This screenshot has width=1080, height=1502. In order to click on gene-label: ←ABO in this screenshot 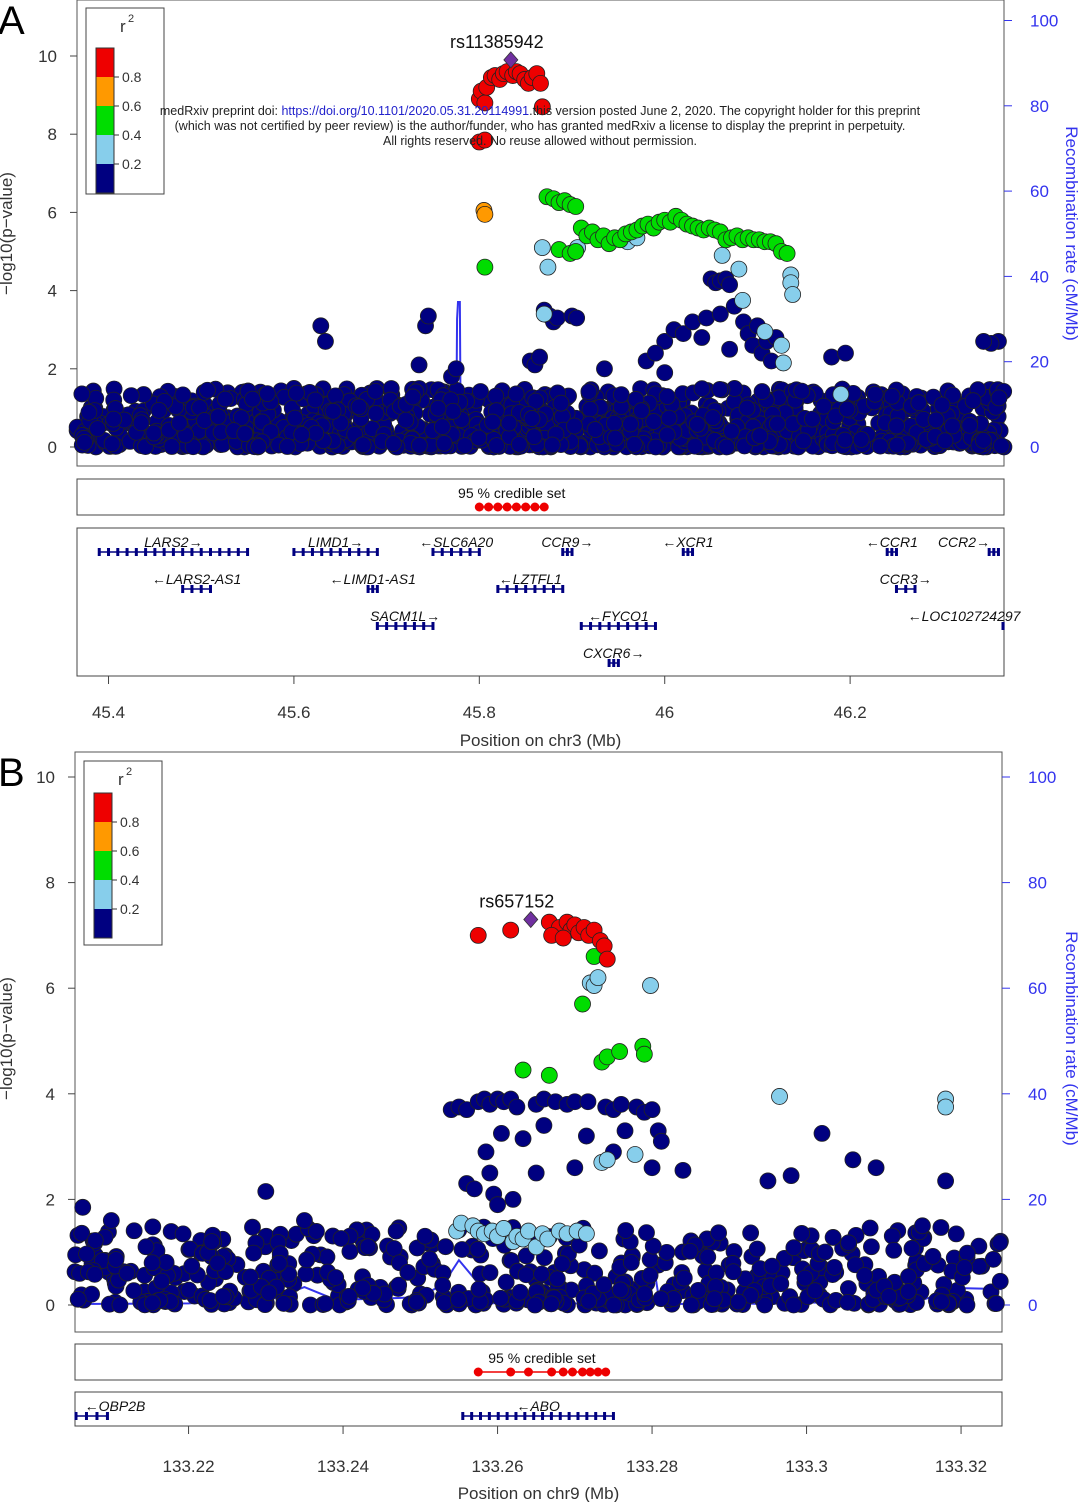, I will do `click(538, 1406)`.